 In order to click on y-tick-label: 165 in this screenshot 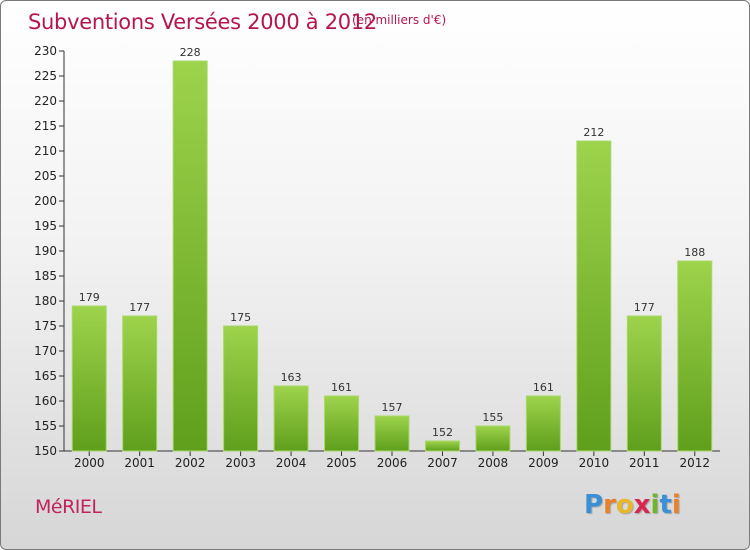, I will do `click(45, 376)`.